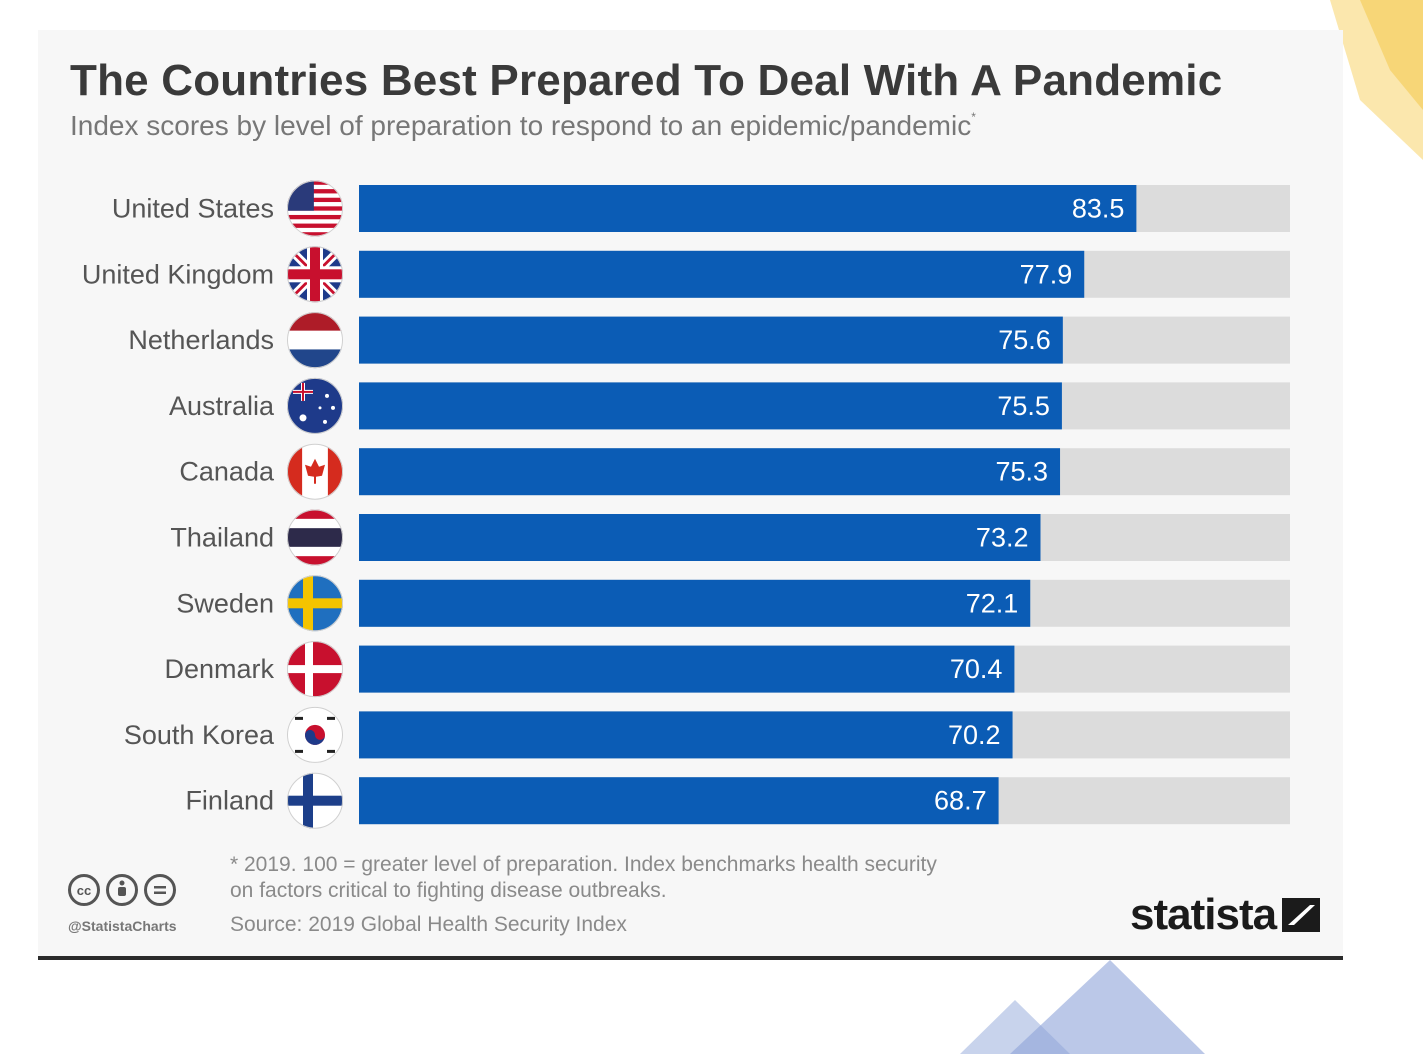 The width and height of the screenshot is (1423, 1054). What do you see at coordinates (992, 603) in the screenshot?
I see `value-label: 72.1` at bounding box center [992, 603].